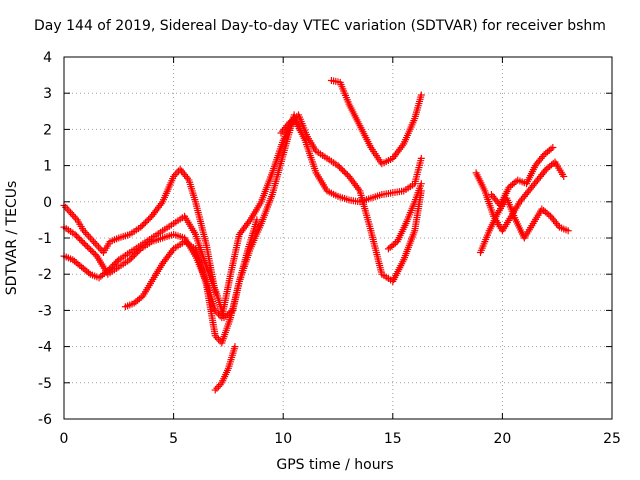 This screenshot has height=480, width=640. What do you see at coordinates (45, 311) in the screenshot?
I see `y-tick-label: -3` at bounding box center [45, 311].